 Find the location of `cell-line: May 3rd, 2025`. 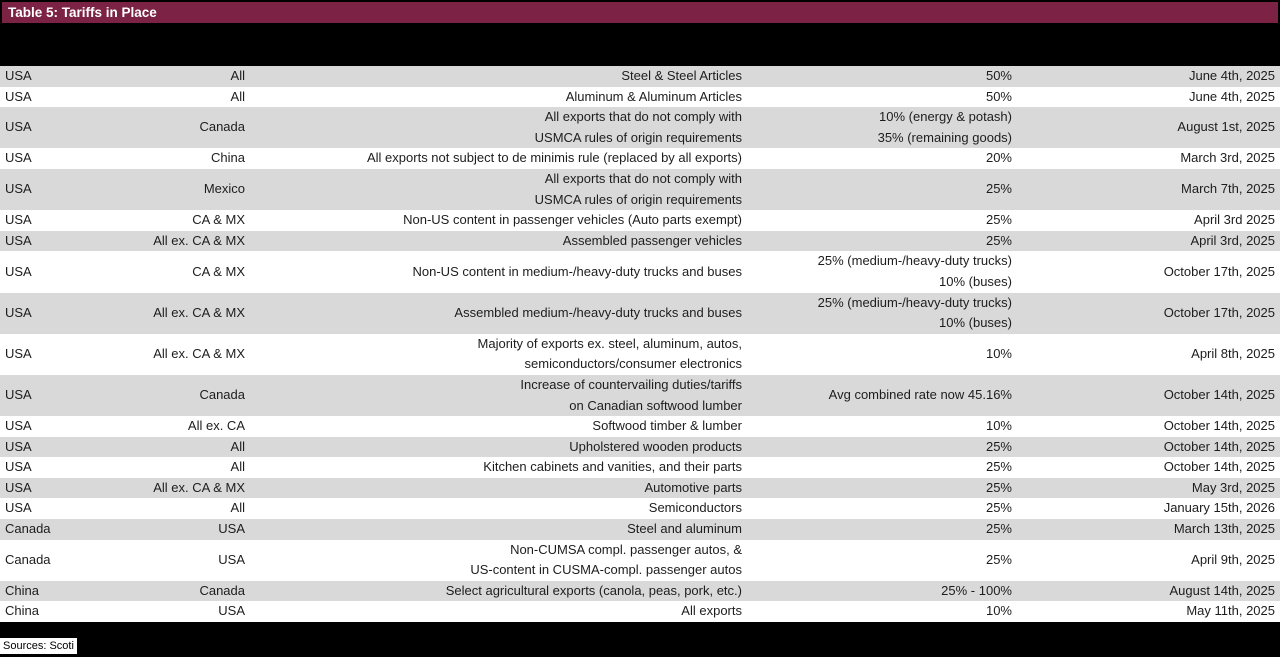

cell-line: May 3rd, 2025 is located at coordinates (1233, 487).